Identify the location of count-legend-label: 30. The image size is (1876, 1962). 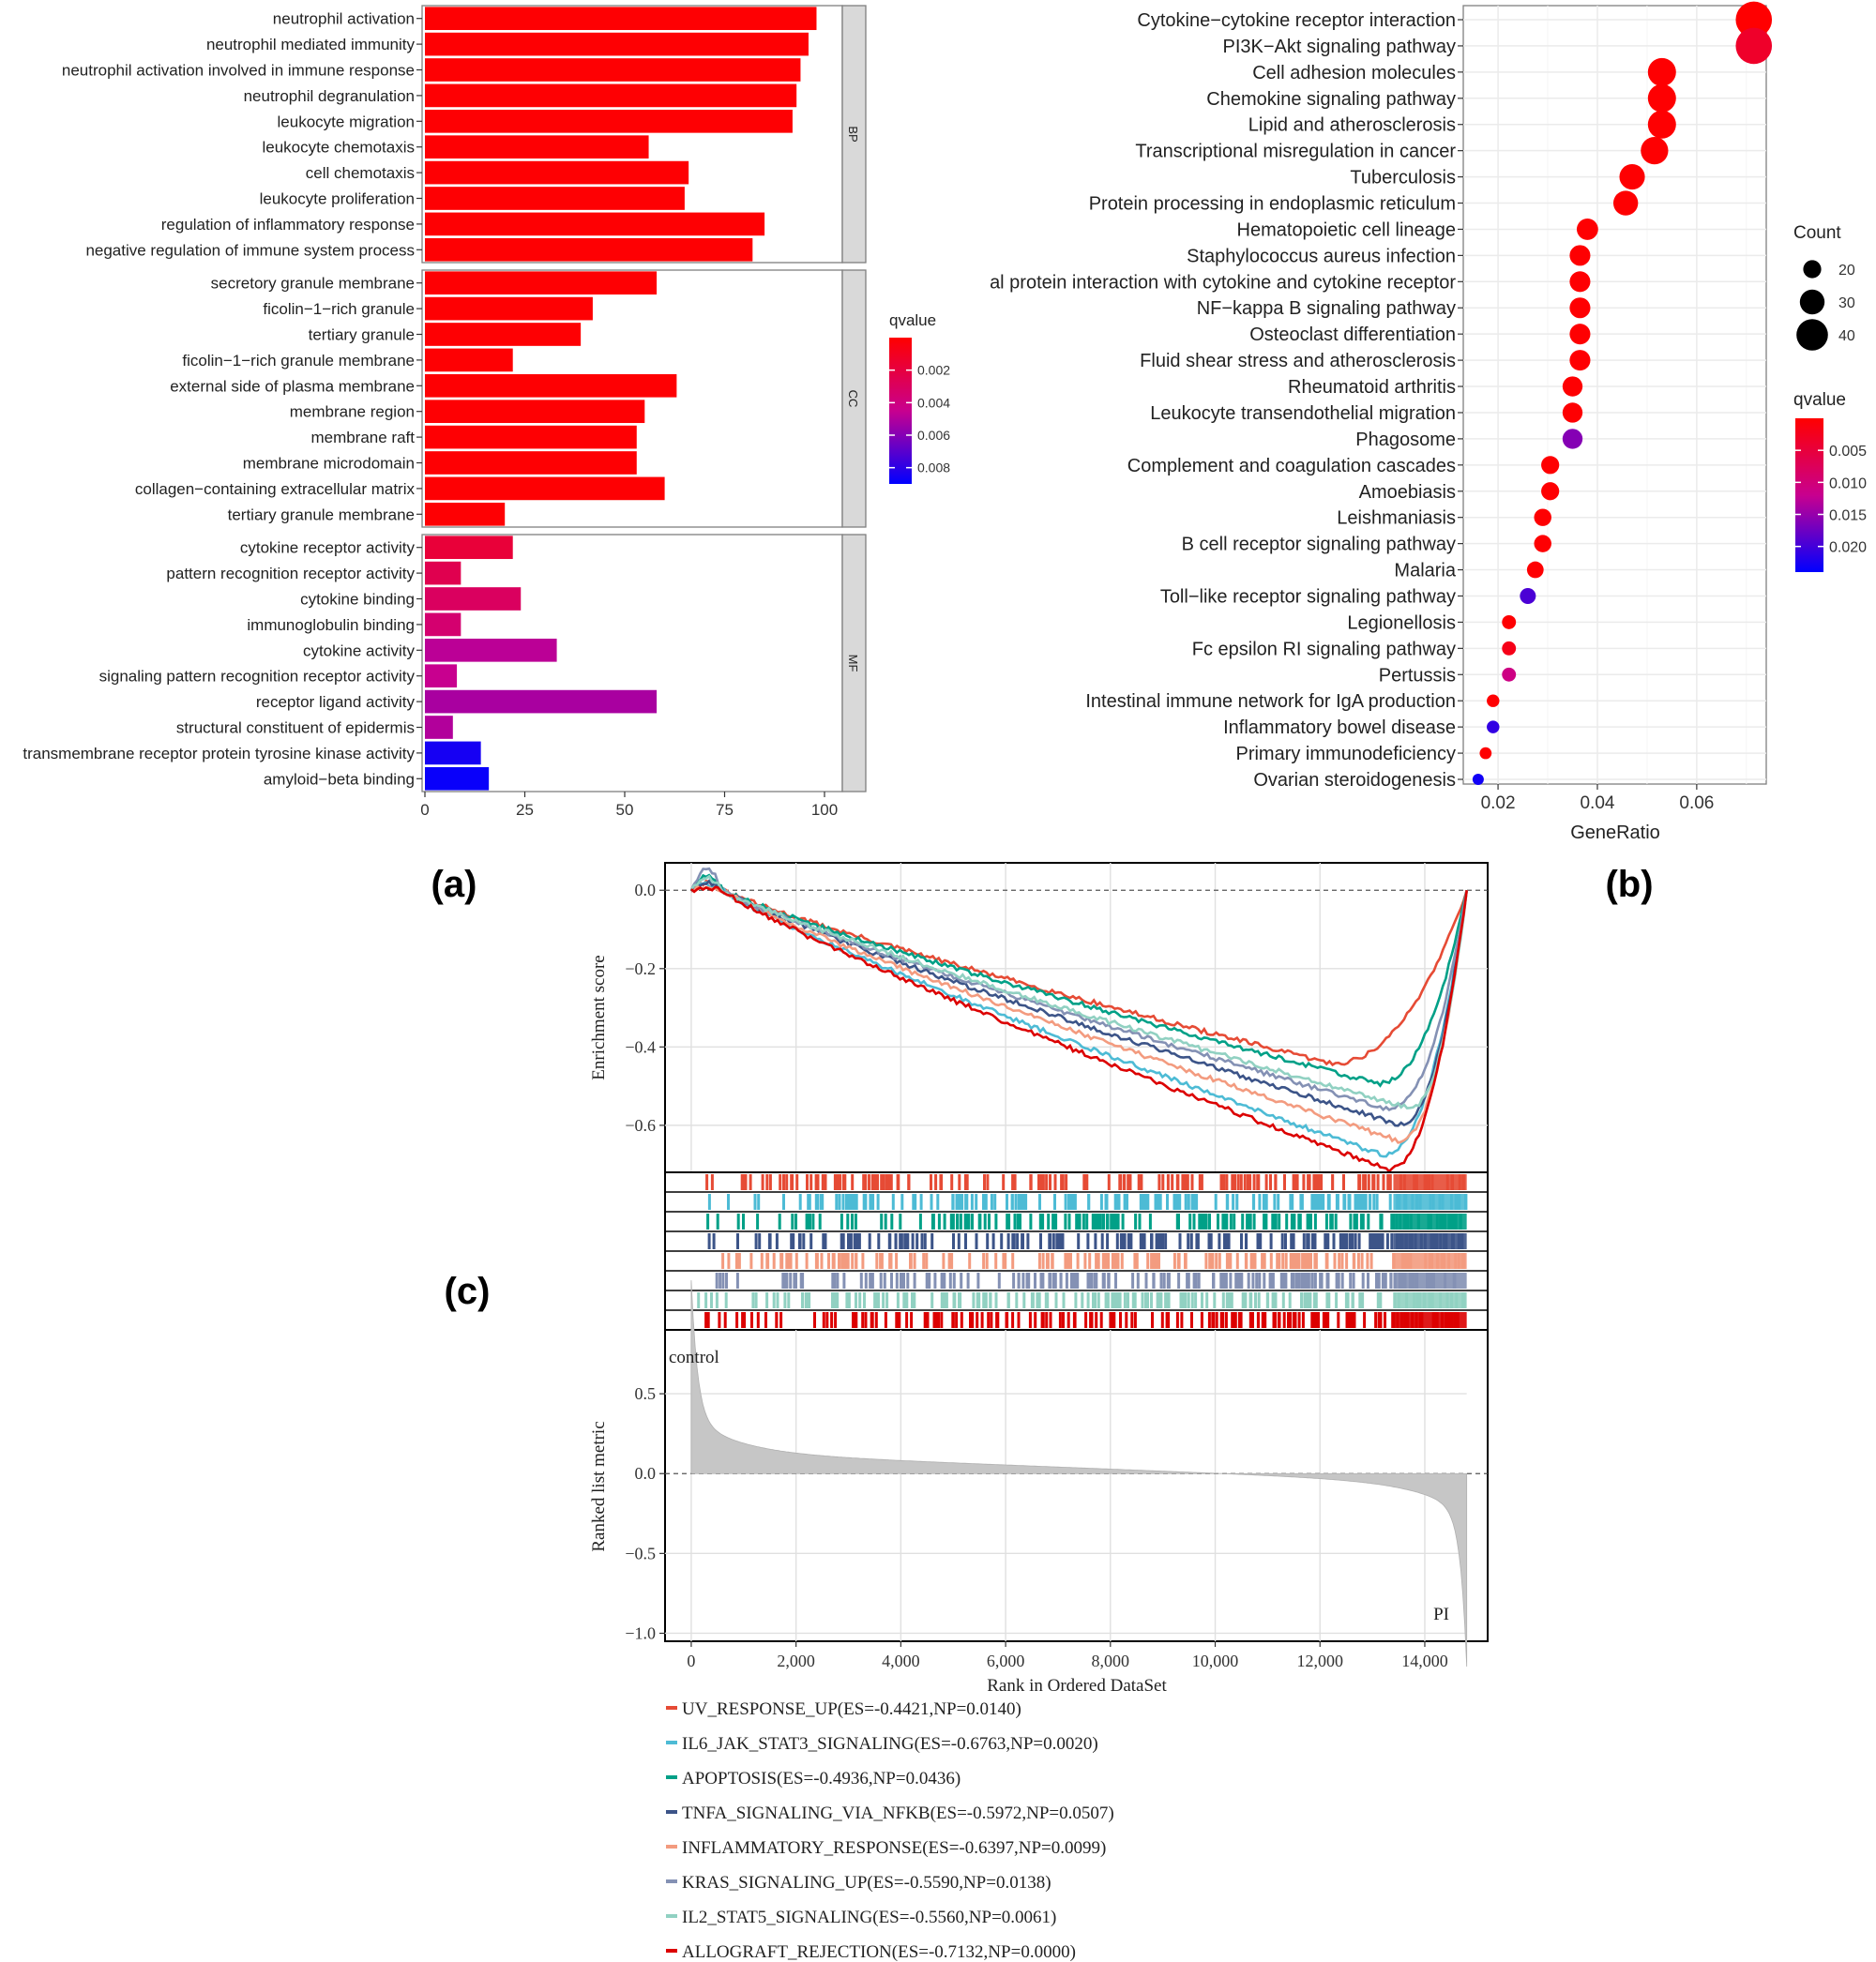
(1846, 303).